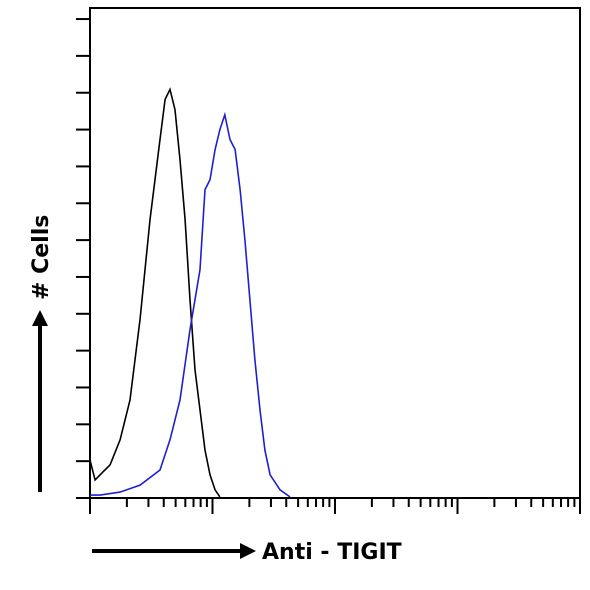  What do you see at coordinates (41, 257) in the screenshot?
I see `y-axis-label: # Cells` at bounding box center [41, 257].